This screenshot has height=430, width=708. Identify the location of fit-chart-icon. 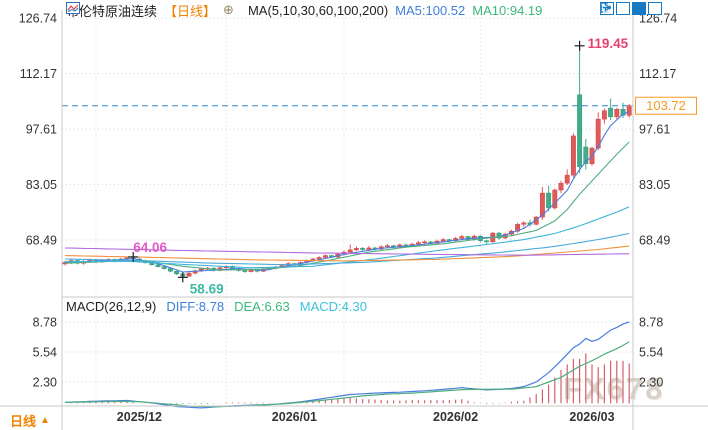
(615, 8).